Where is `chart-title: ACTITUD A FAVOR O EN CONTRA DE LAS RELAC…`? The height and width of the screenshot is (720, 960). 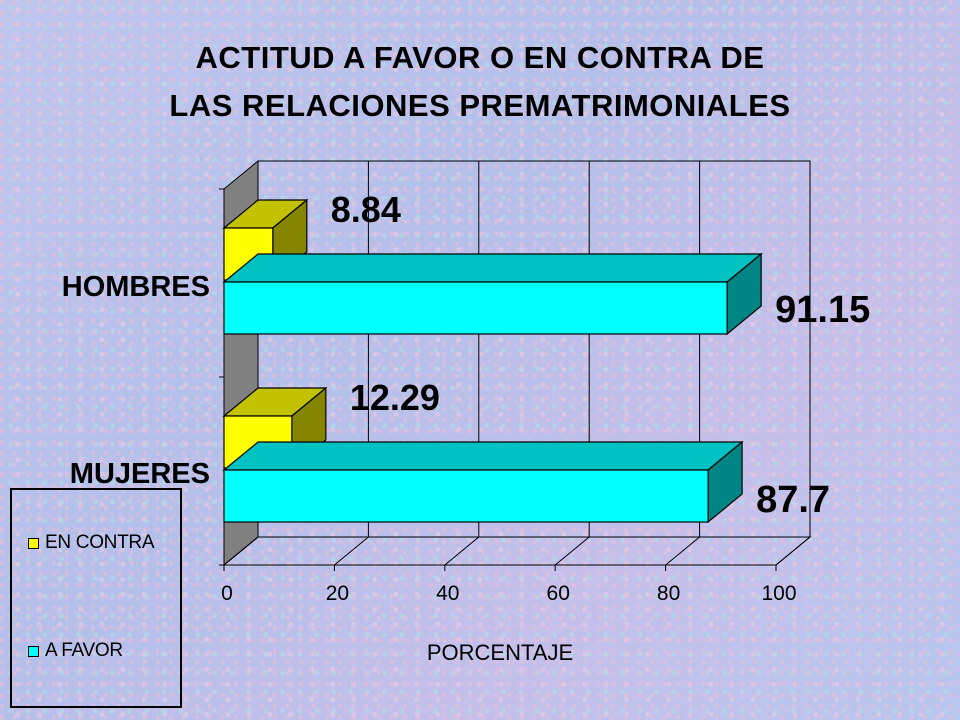 chart-title: ACTITUD A FAVOR O EN CONTRA DE LAS RELAC… is located at coordinates (480, 82).